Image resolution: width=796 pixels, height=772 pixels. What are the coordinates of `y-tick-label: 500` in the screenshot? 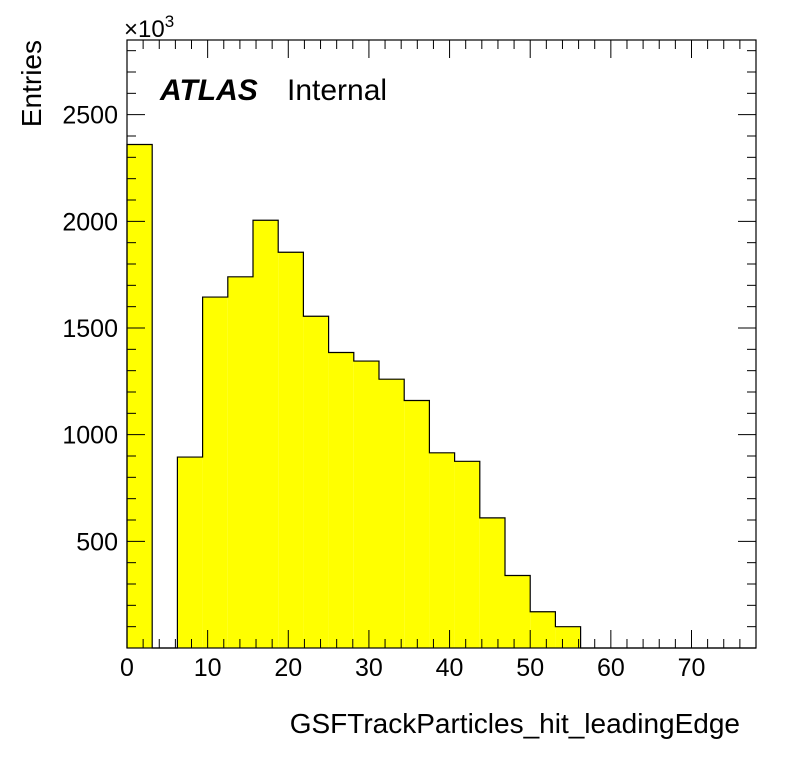 It's located at (97, 542).